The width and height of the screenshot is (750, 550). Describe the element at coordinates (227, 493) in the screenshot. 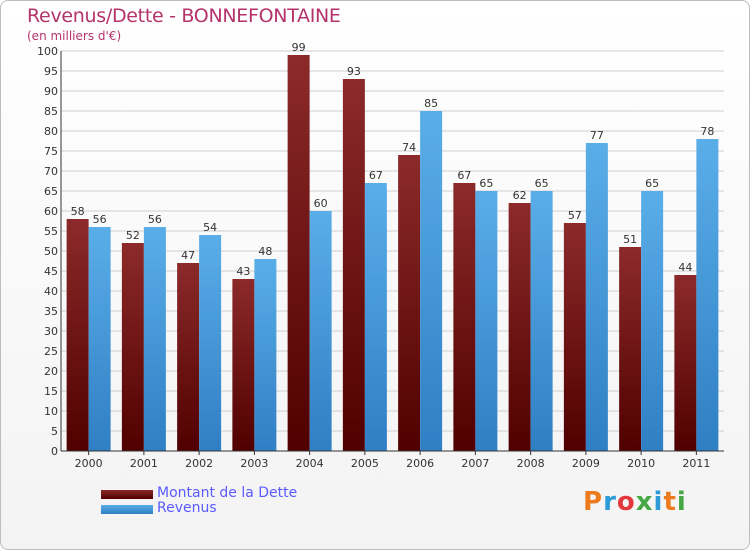

I see `legend-label-dette: Montant de la Dette` at that location.